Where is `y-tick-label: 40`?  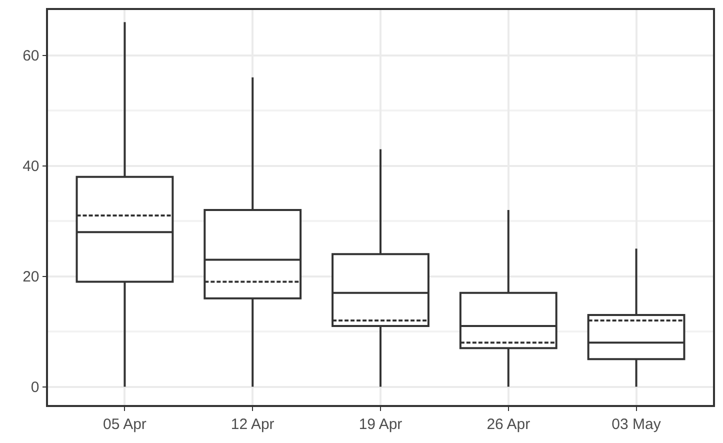 y-tick-label: 40 is located at coordinates (31, 167).